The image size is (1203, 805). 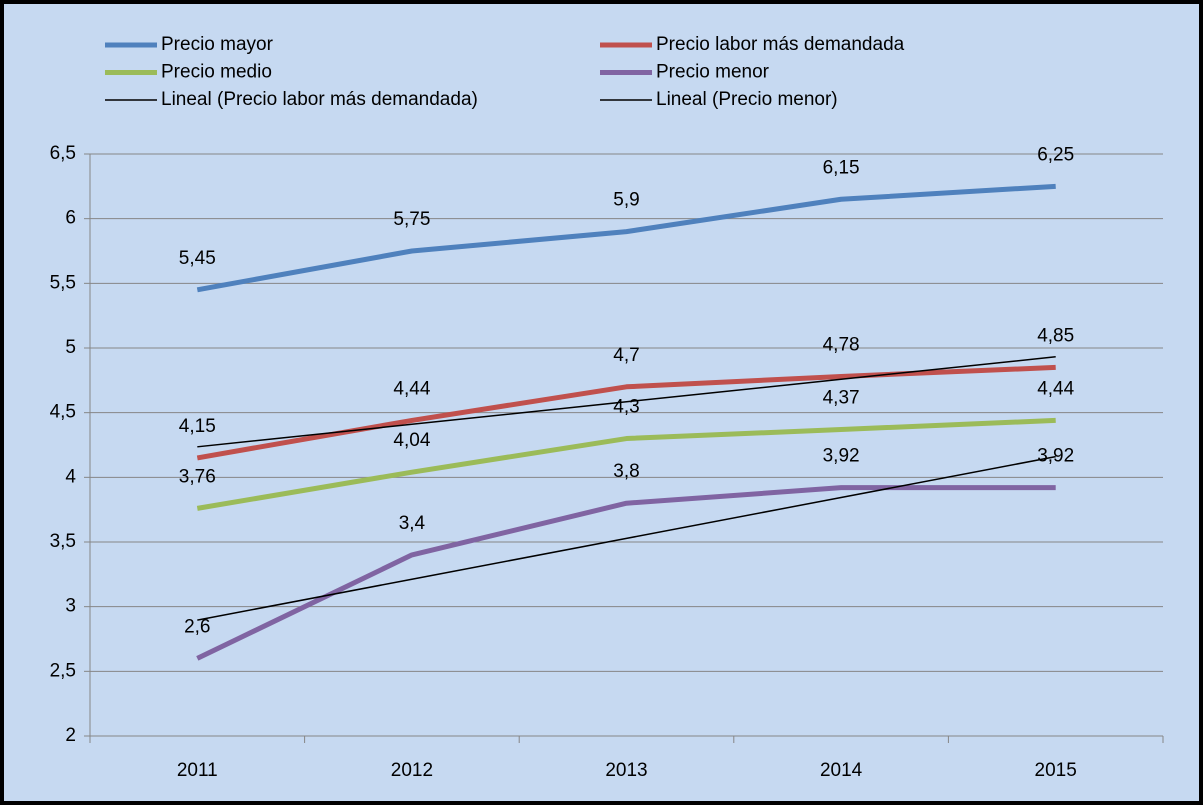 I want to click on legend-label: Precio medio, so click(x=216, y=72).